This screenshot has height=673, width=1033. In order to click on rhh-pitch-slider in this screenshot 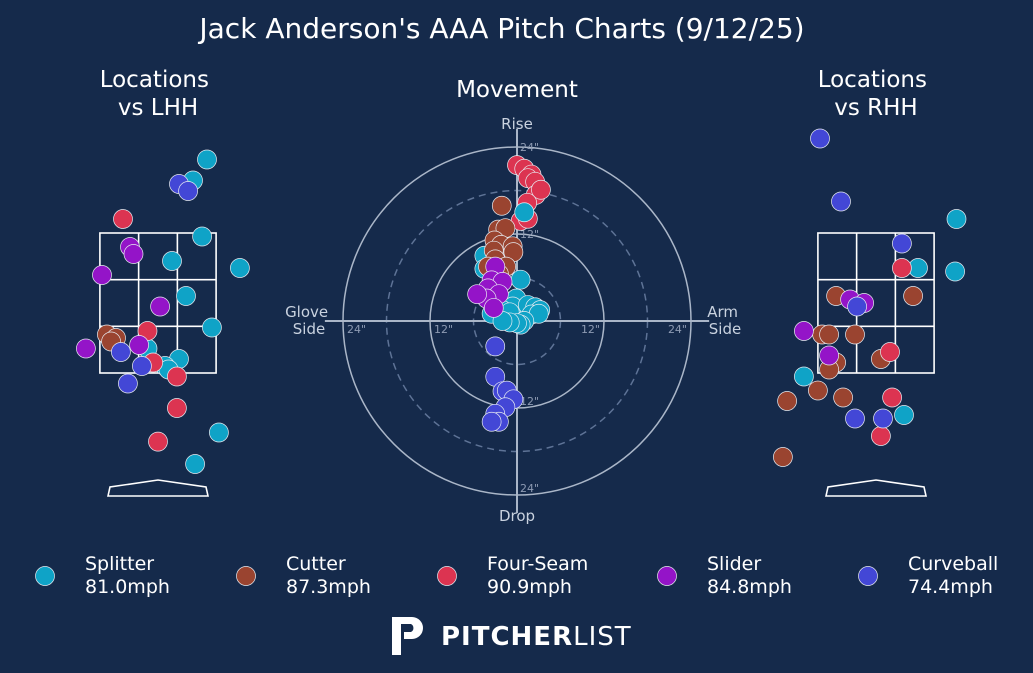, I will do `click(804, 331)`.